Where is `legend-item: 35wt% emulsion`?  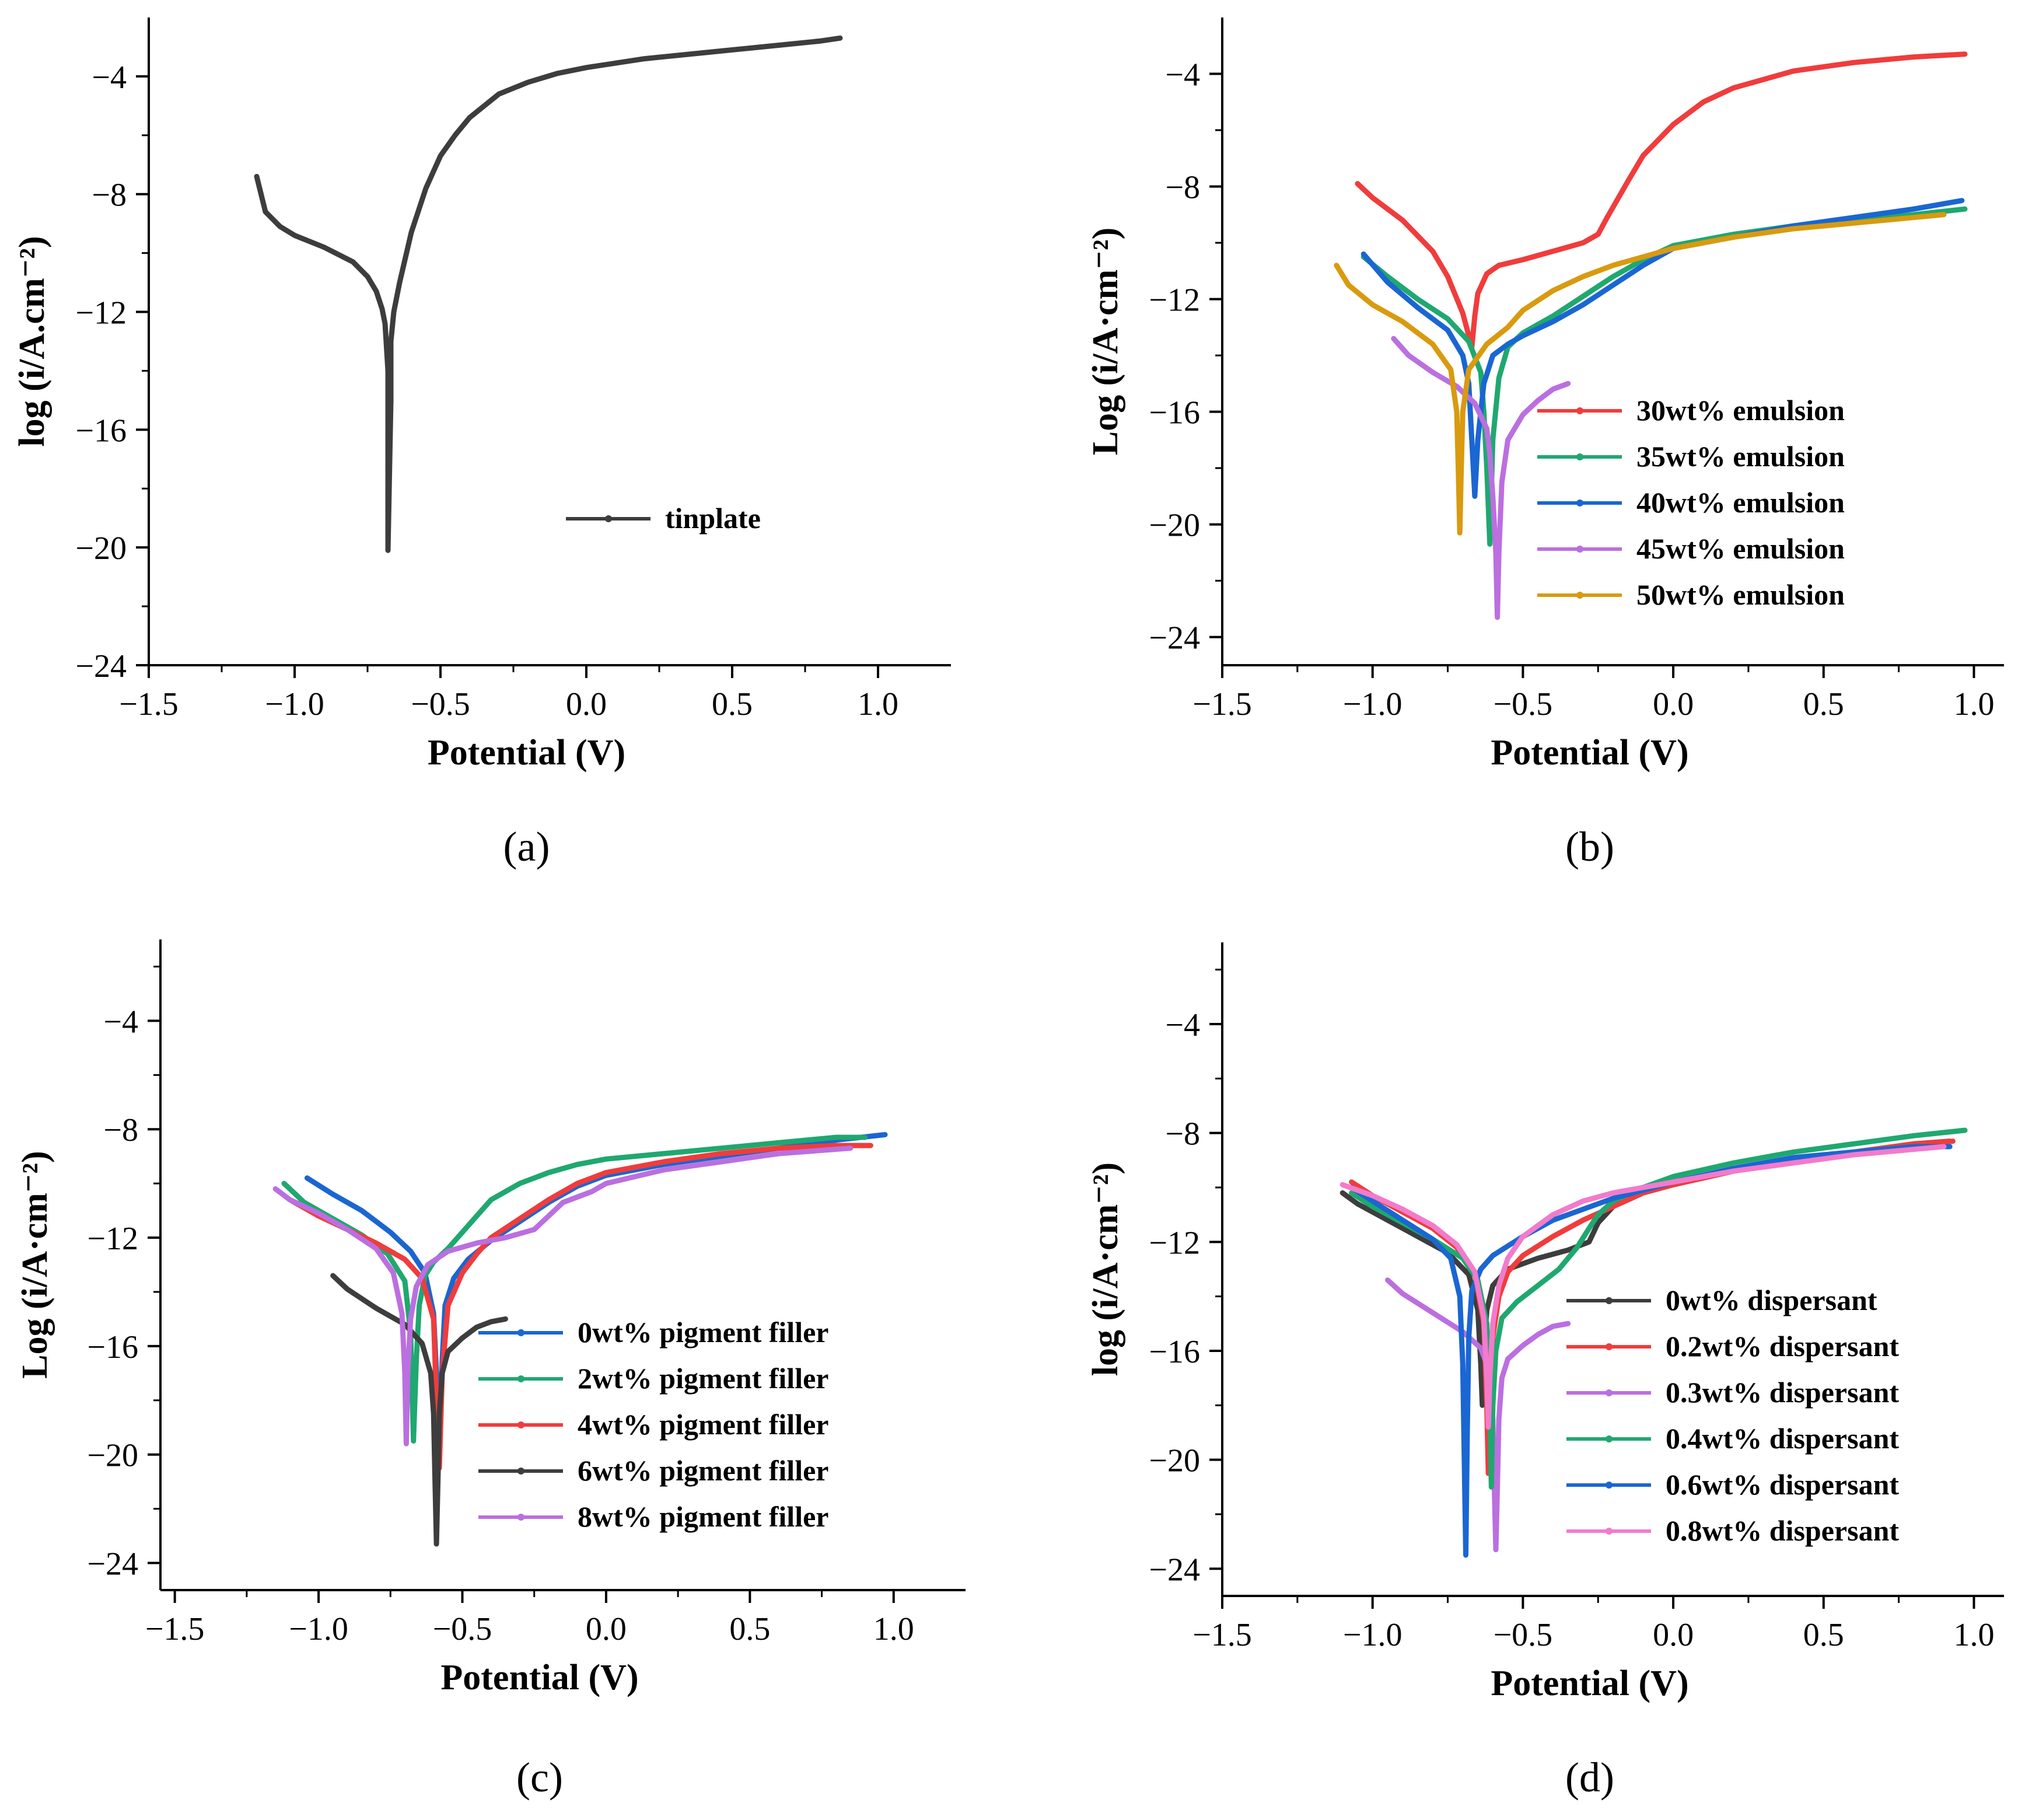 legend-item: 35wt% emulsion is located at coordinates (1691, 456).